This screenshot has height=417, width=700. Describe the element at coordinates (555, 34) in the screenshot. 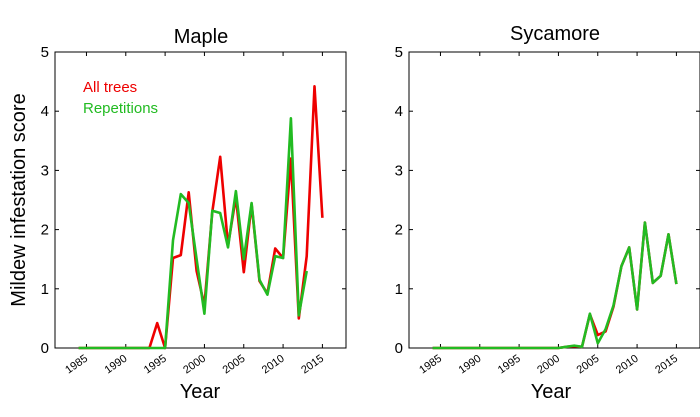

I see `sycamore-title: Sycamore` at that location.